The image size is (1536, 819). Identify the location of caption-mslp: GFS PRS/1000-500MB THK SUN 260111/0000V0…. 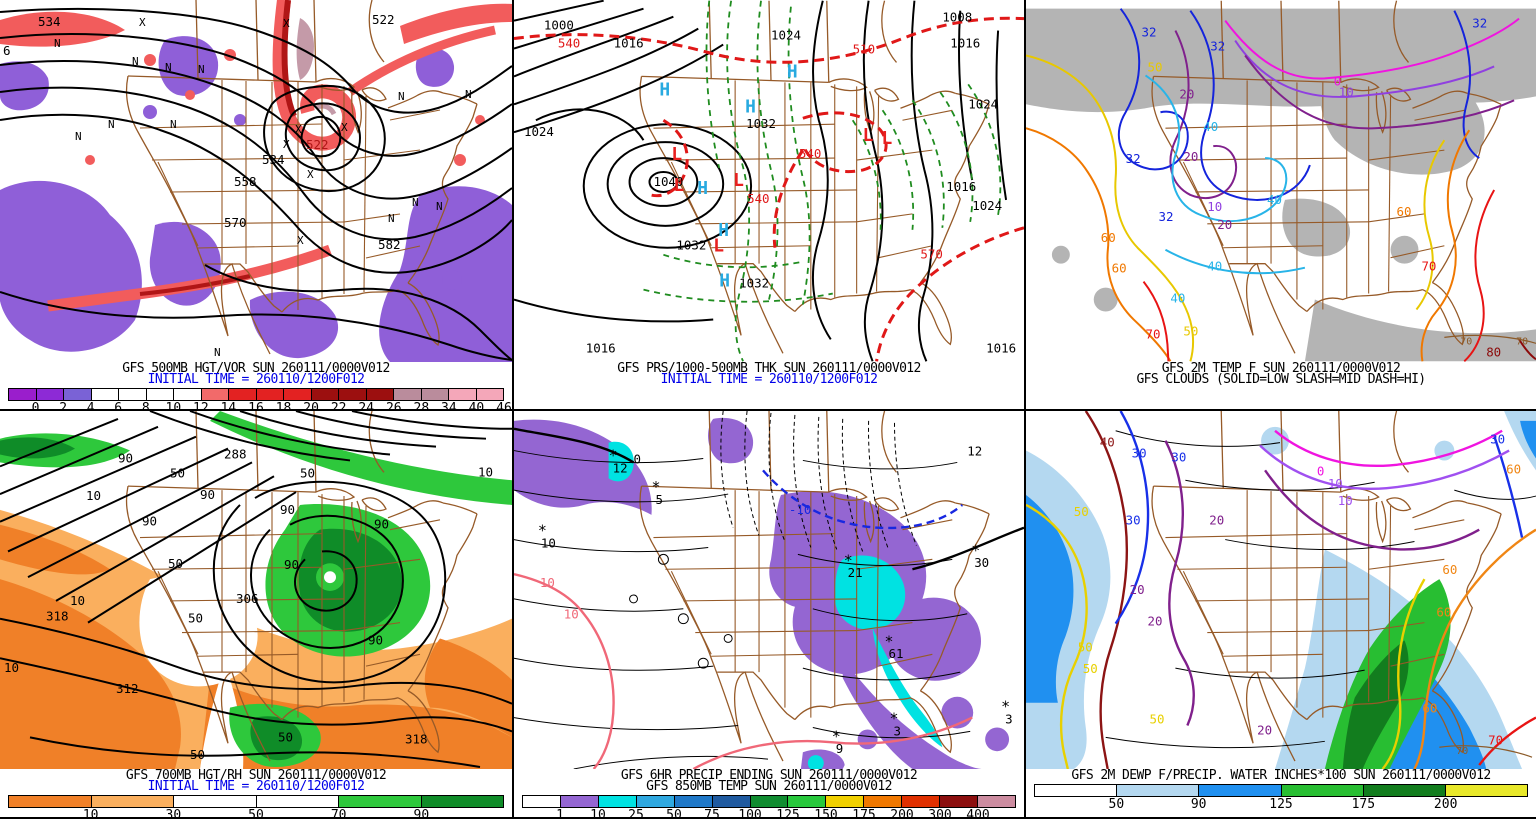
(769, 374).